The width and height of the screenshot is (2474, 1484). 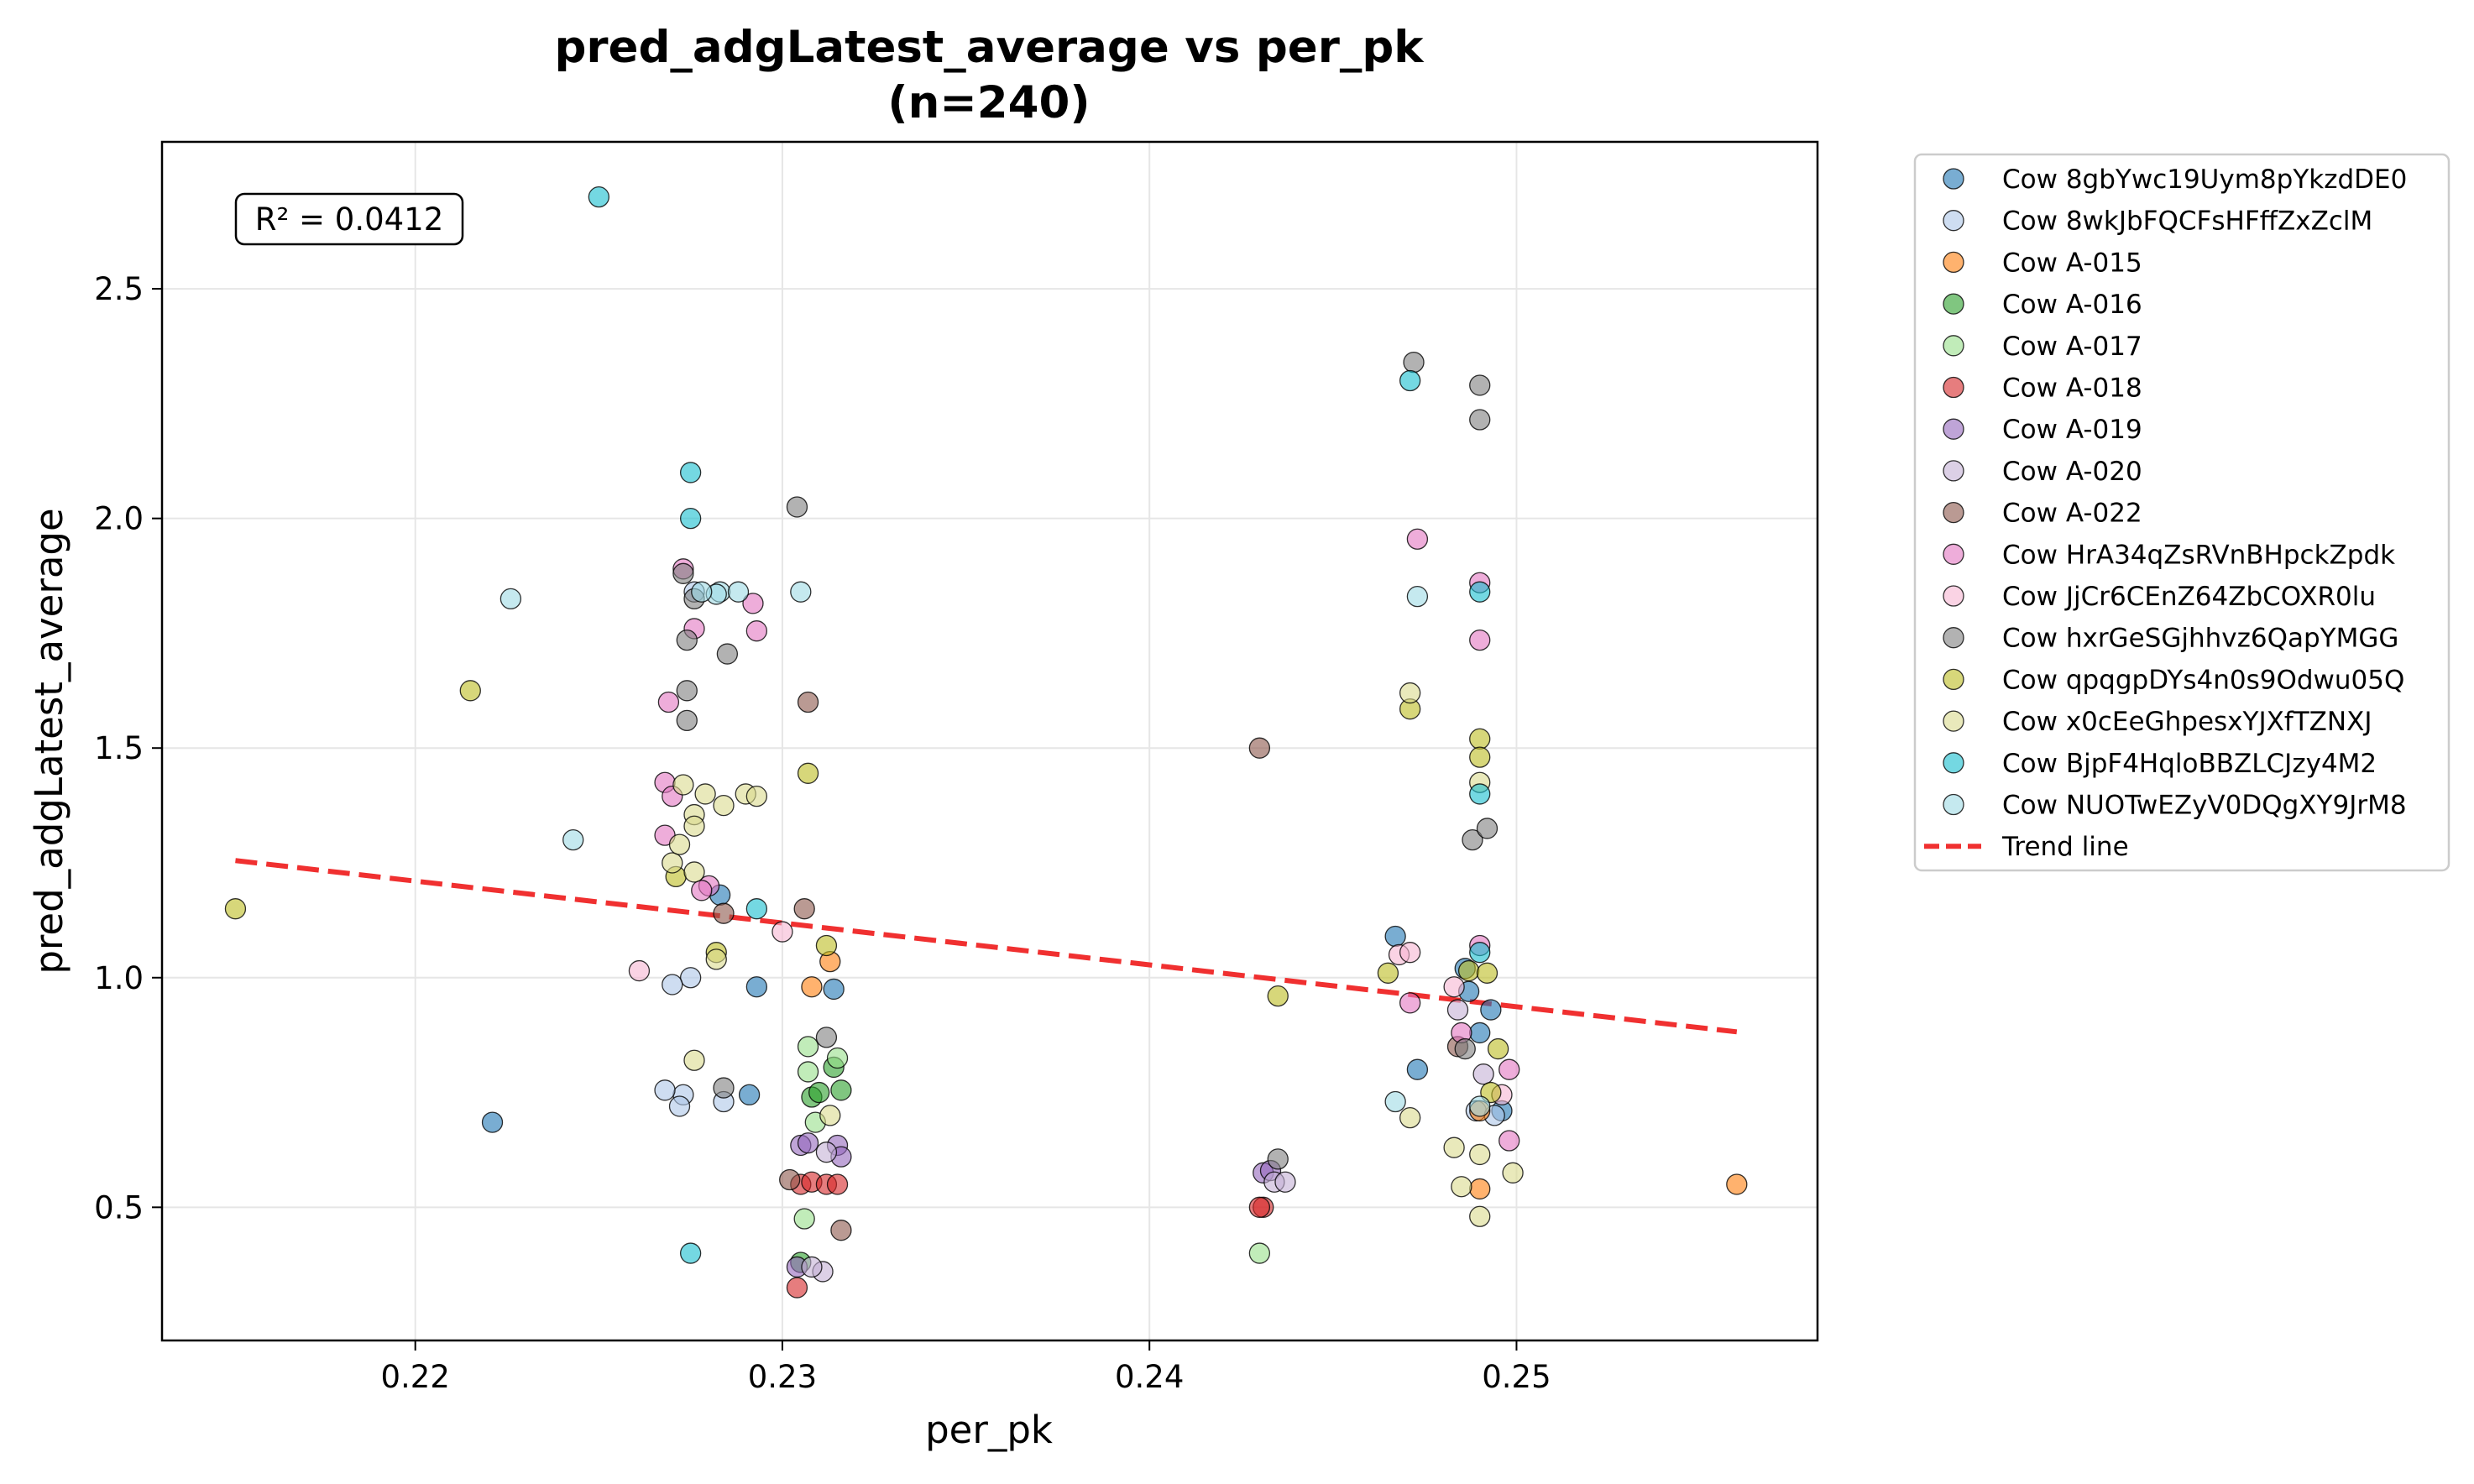 I want to click on legend-label: Cow A-018, so click(x=2072, y=389).